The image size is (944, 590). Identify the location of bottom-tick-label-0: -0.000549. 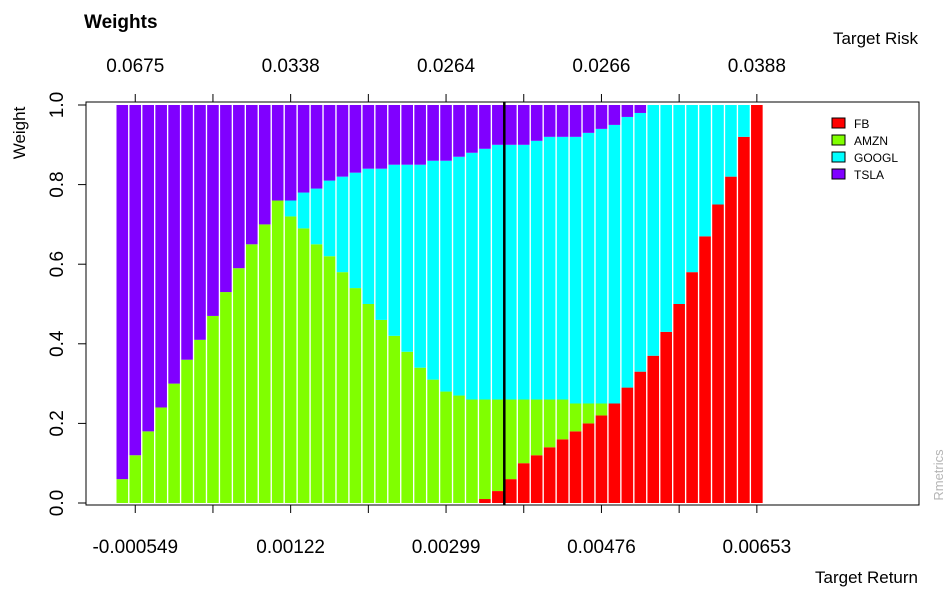
(135, 547).